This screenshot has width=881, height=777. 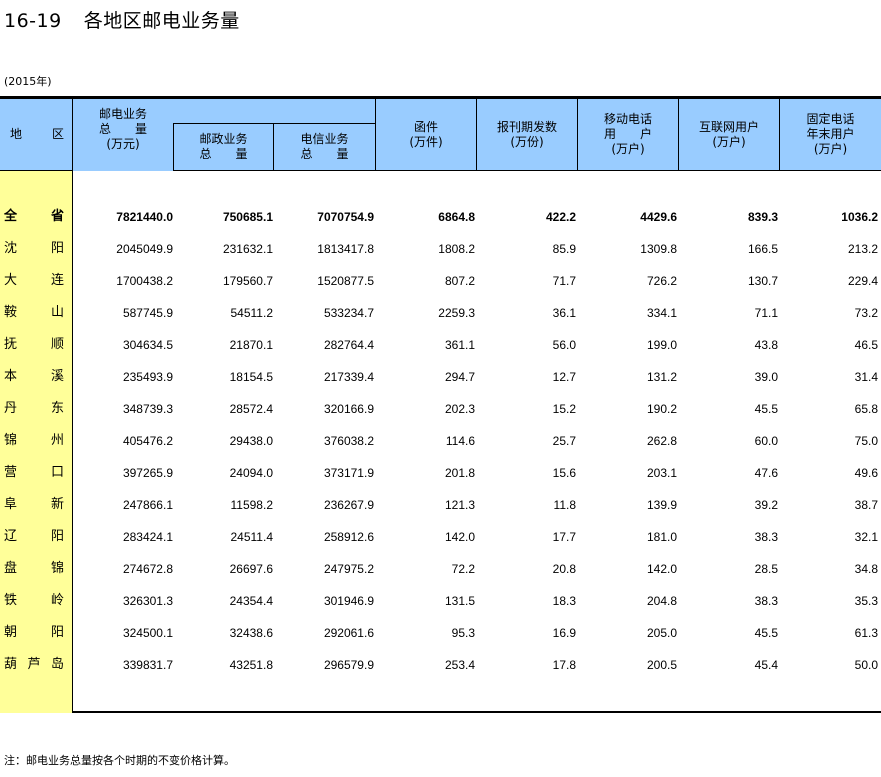 What do you see at coordinates (348, 569) in the screenshot?
I see `table-cell: 247975.2` at bounding box center [348, 569].